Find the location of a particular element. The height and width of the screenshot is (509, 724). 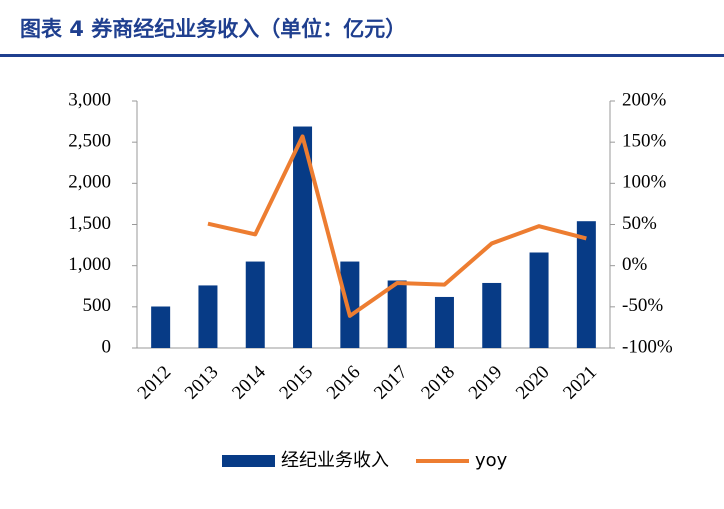

y2-tick-label: 200% is located at coordinates (644, 99).